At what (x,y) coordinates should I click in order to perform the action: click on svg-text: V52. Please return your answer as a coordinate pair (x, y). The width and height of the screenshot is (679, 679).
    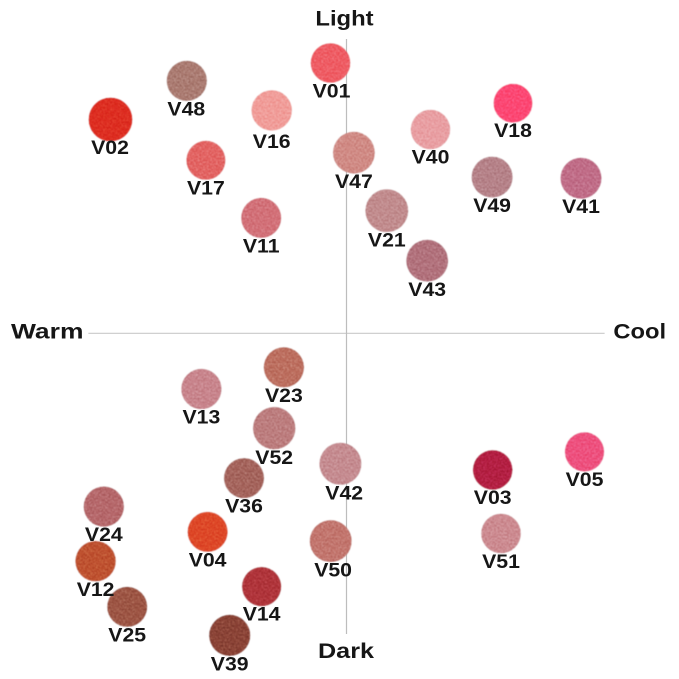
    Looking at the image, I should click on (274, 458).